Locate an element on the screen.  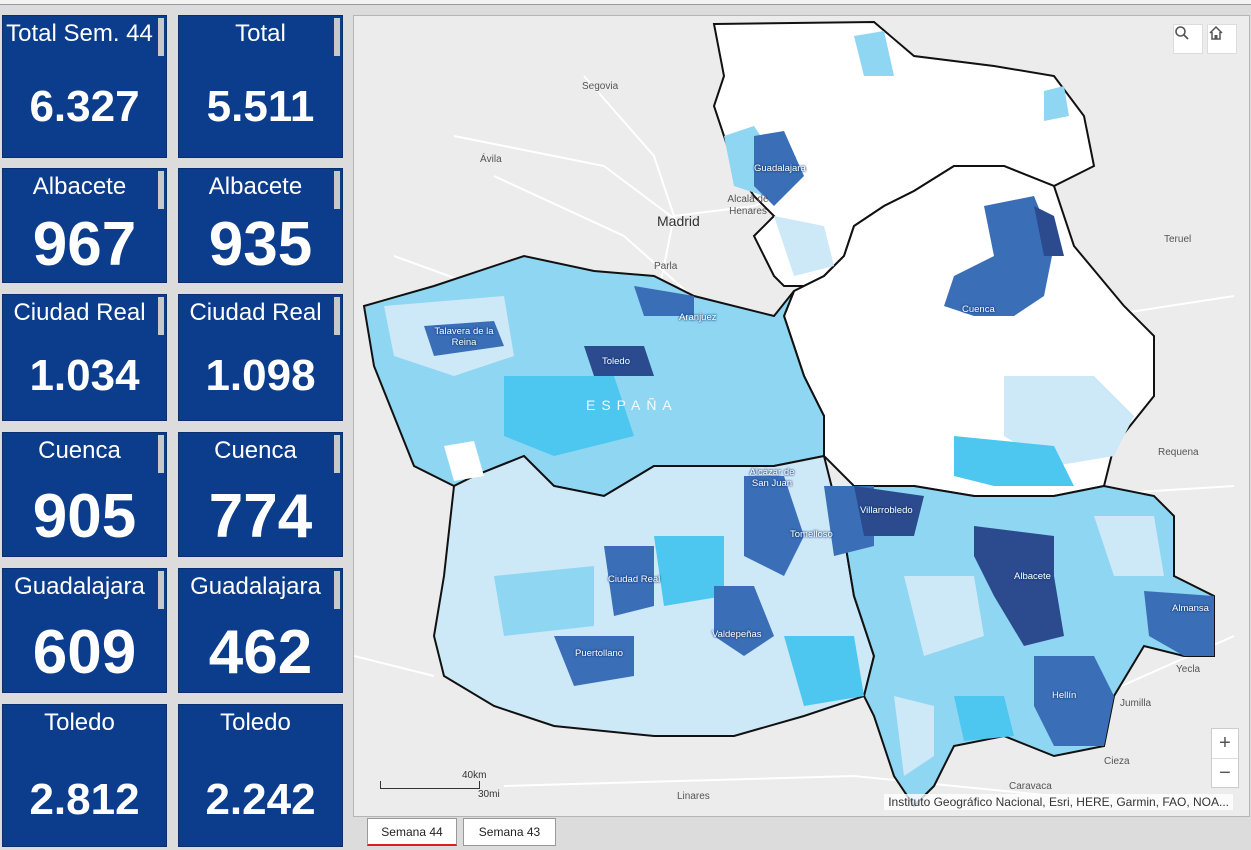
place-label-puertollano: Puertollano is located at coordinates (599, 653).